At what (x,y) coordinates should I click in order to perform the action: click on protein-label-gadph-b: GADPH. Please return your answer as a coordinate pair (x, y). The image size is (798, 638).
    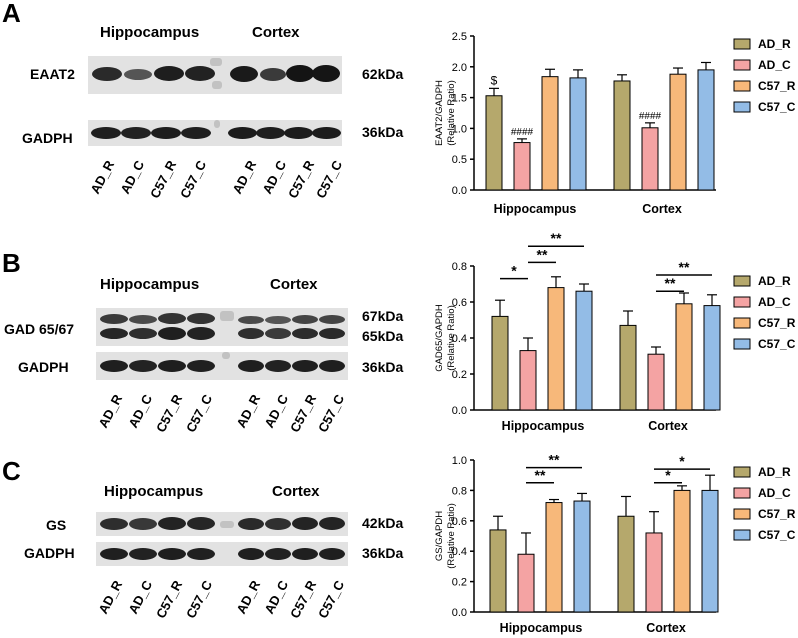
    Looking at the image, I should click on (43, 367).